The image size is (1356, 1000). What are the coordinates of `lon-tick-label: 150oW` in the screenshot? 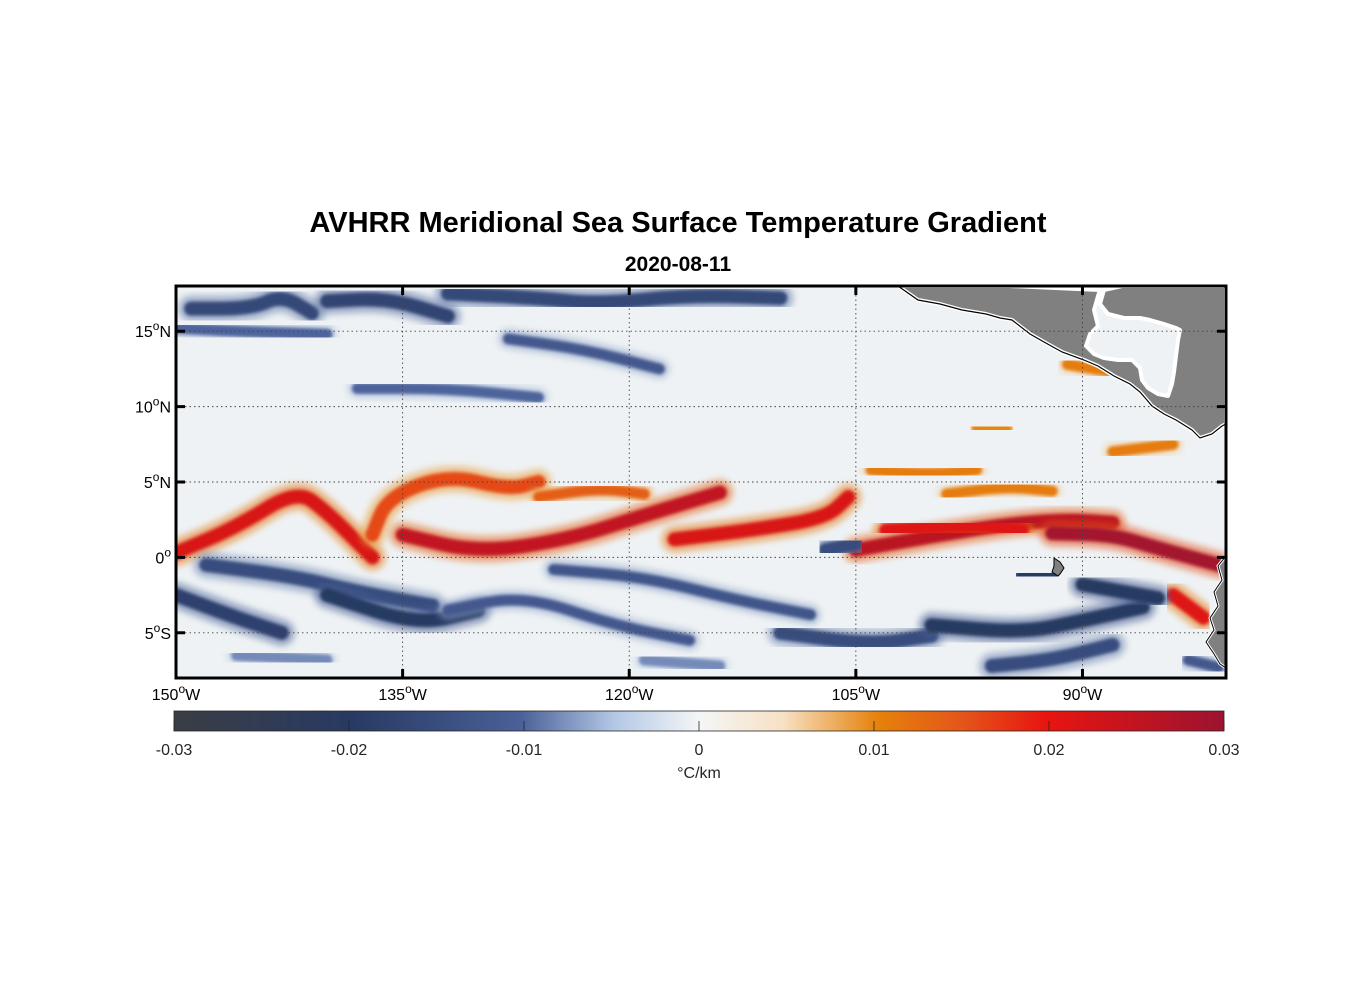 It's located at (176, 693).